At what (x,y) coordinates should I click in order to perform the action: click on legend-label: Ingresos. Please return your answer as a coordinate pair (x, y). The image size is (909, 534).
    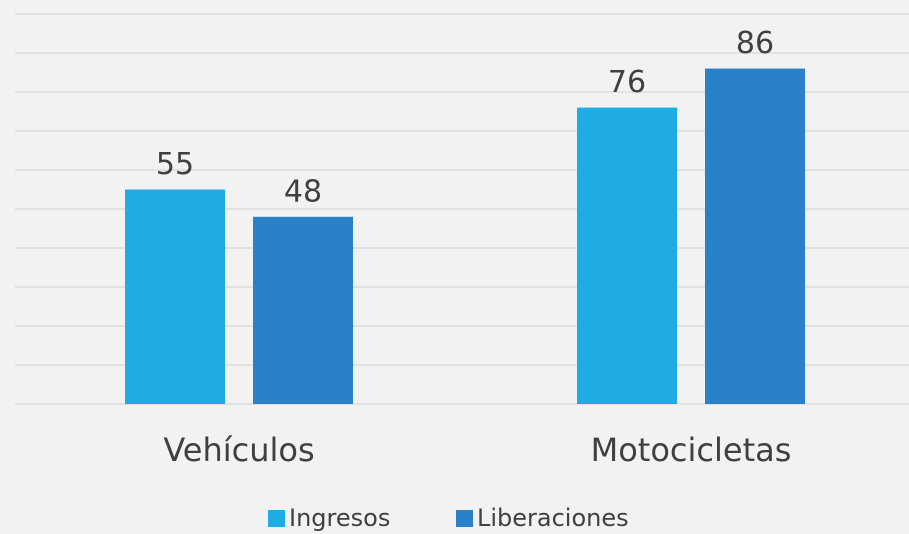
    Looking at the image, I should click on (339, 518).